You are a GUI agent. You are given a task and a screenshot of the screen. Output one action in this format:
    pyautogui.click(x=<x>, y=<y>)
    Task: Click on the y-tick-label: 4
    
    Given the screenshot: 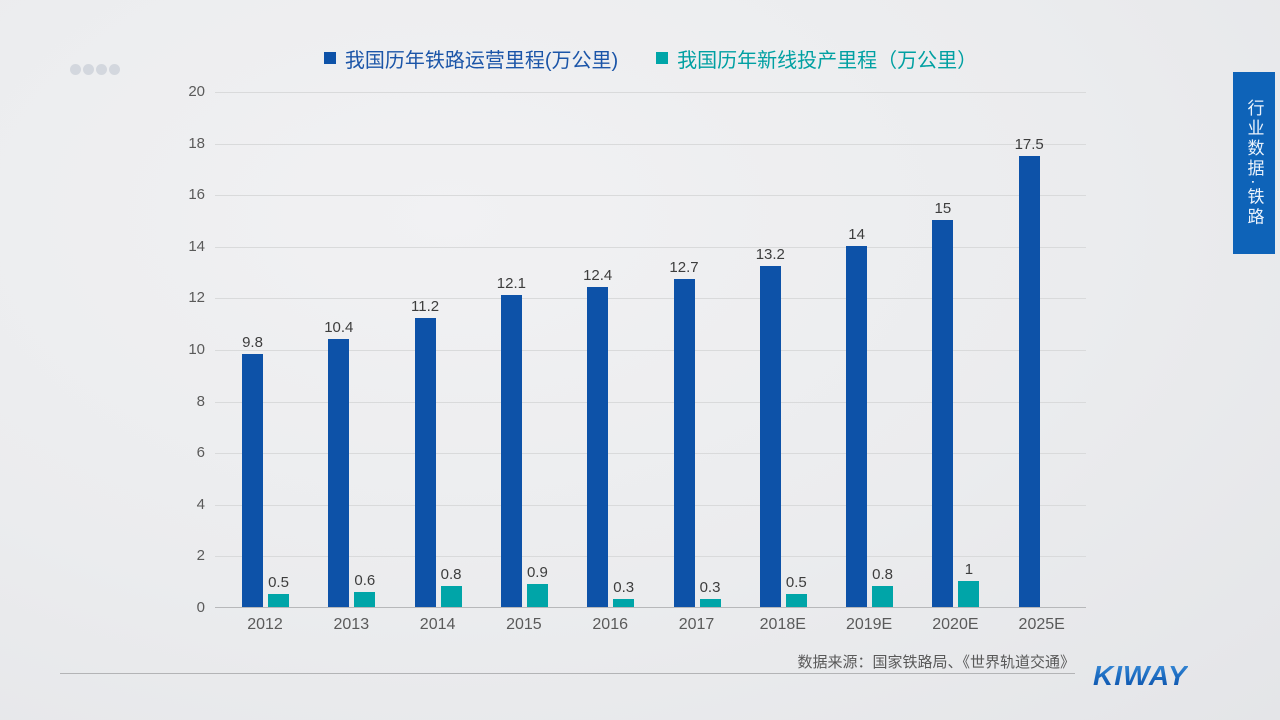 What is the action you would take?
    pyautogui.click(x=200, y=504)
    